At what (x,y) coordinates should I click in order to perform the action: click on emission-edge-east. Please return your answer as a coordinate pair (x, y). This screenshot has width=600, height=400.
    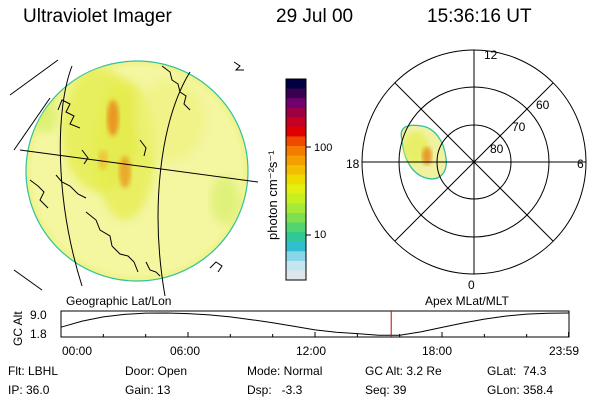
    Looking at the image, I should click on (225, 200).